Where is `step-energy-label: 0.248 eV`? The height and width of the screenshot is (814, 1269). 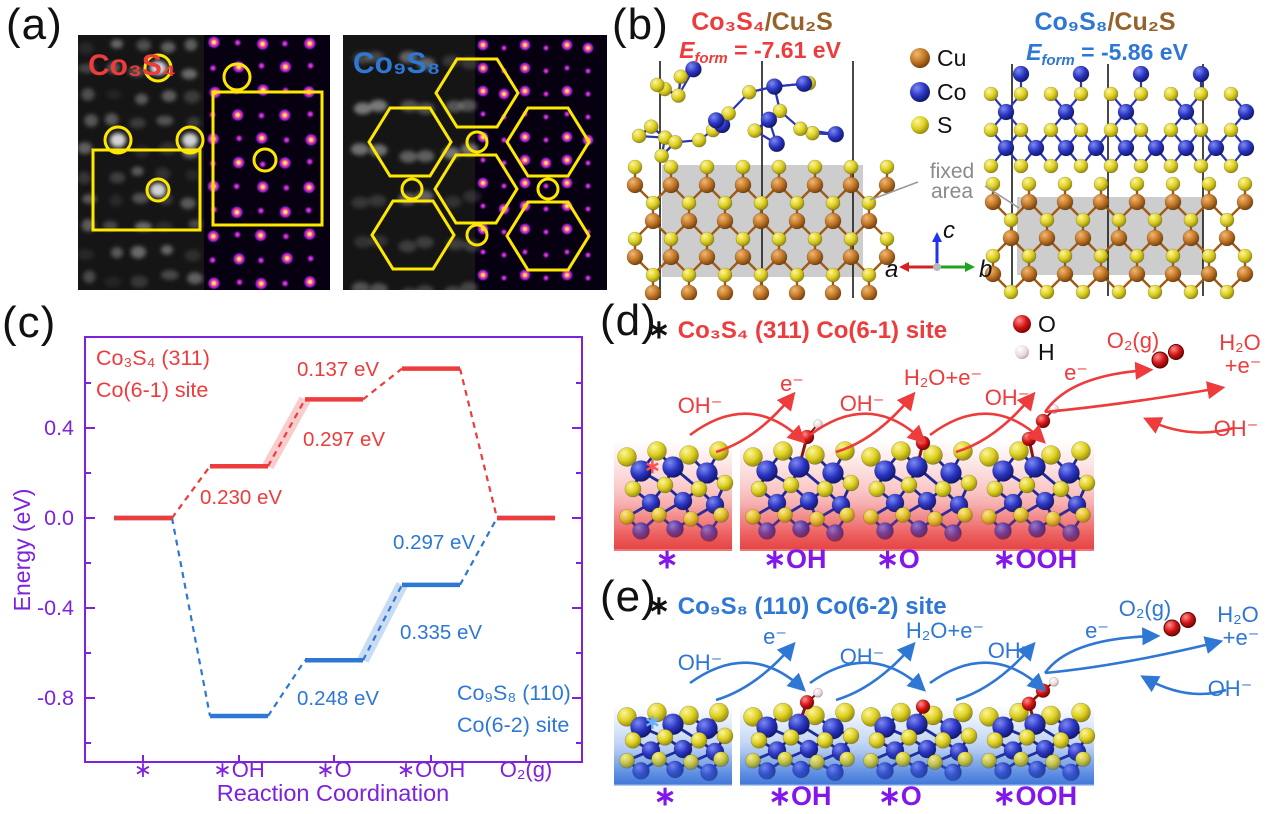
step-energy-label: 0.248 eV is located at coordinates (338, 698).